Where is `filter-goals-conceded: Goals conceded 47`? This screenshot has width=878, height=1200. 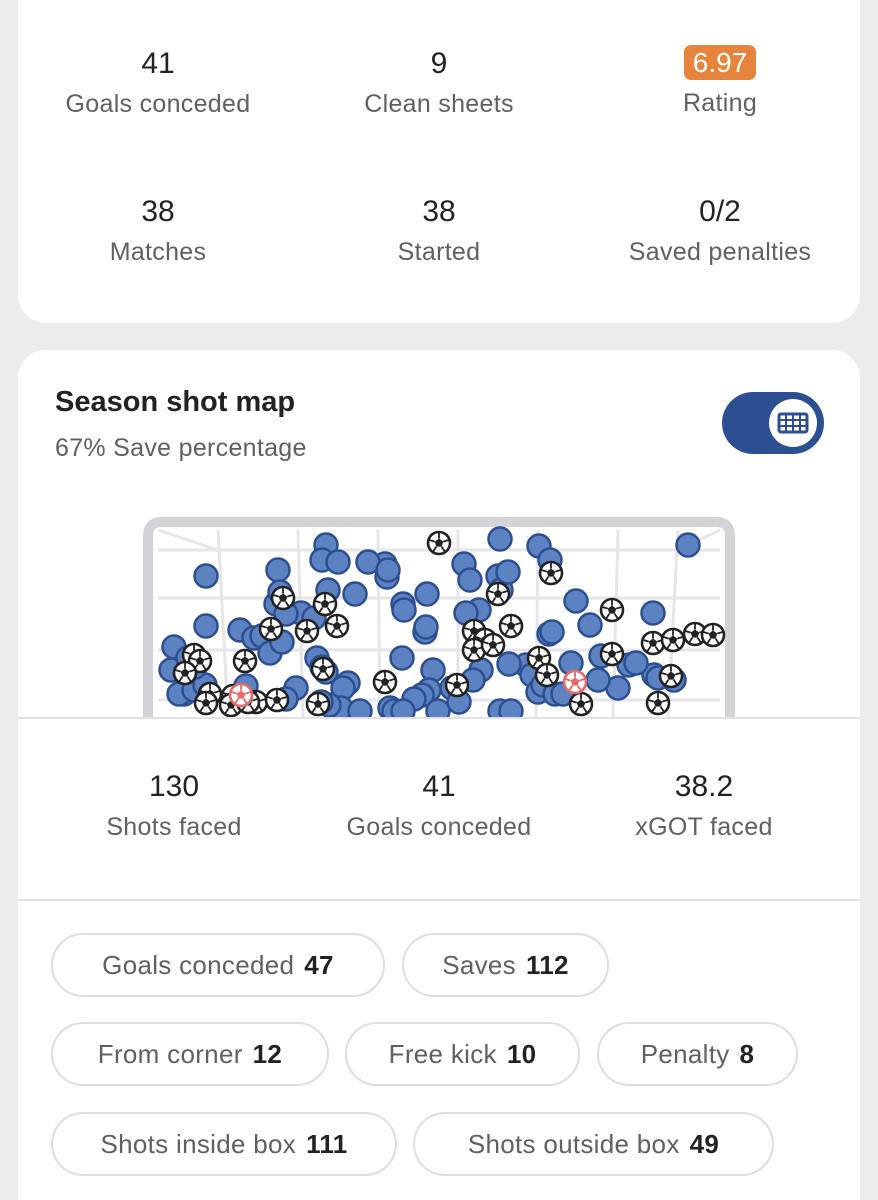
filter-goals-conceded: Goals conceded 47 is located at coordinates (218, 965).